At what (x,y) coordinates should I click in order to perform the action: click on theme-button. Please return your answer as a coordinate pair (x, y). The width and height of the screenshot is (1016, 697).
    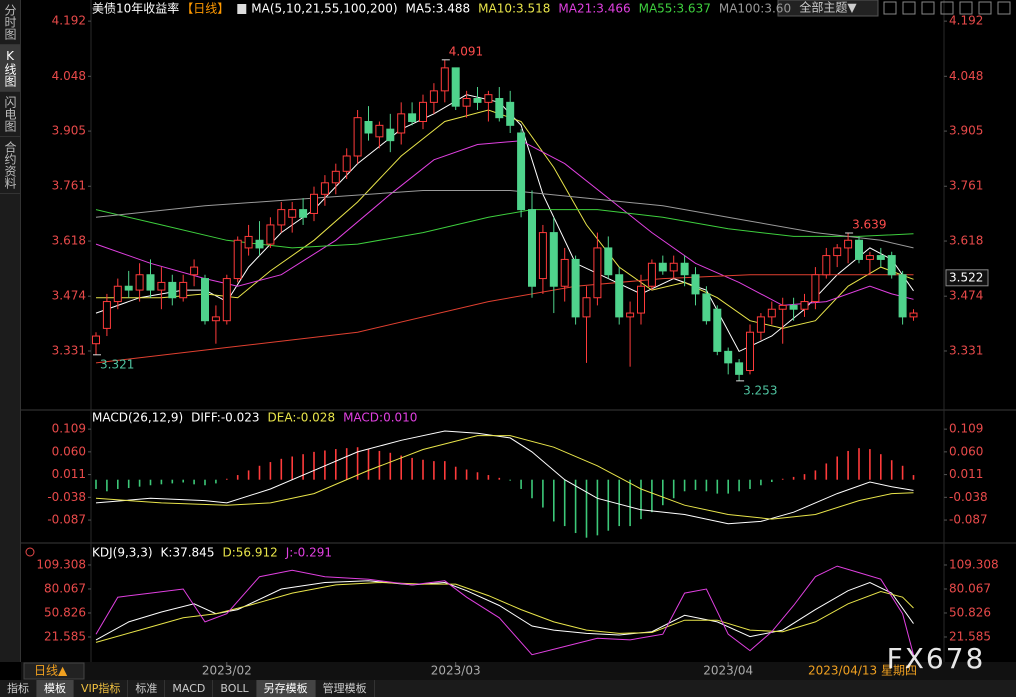
    Looking at the image, I should click on (828, 8).